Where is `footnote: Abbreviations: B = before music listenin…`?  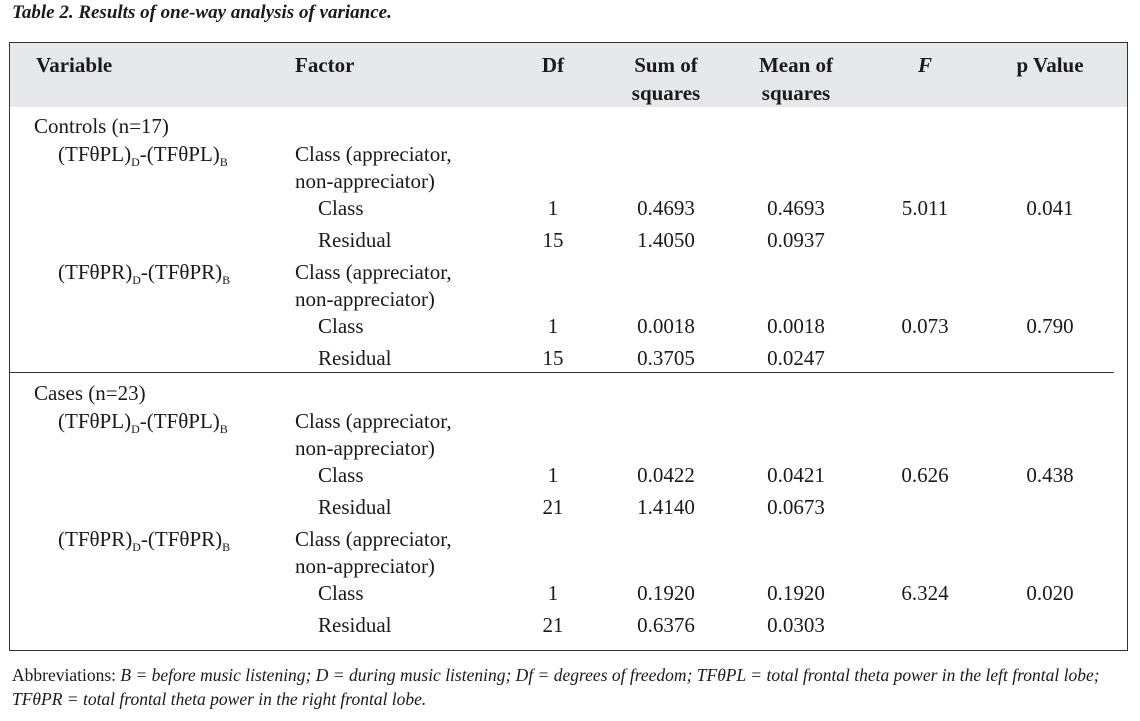 footnote: Abbreviations: B = before music listenin… is located at coordinates (570, 687).